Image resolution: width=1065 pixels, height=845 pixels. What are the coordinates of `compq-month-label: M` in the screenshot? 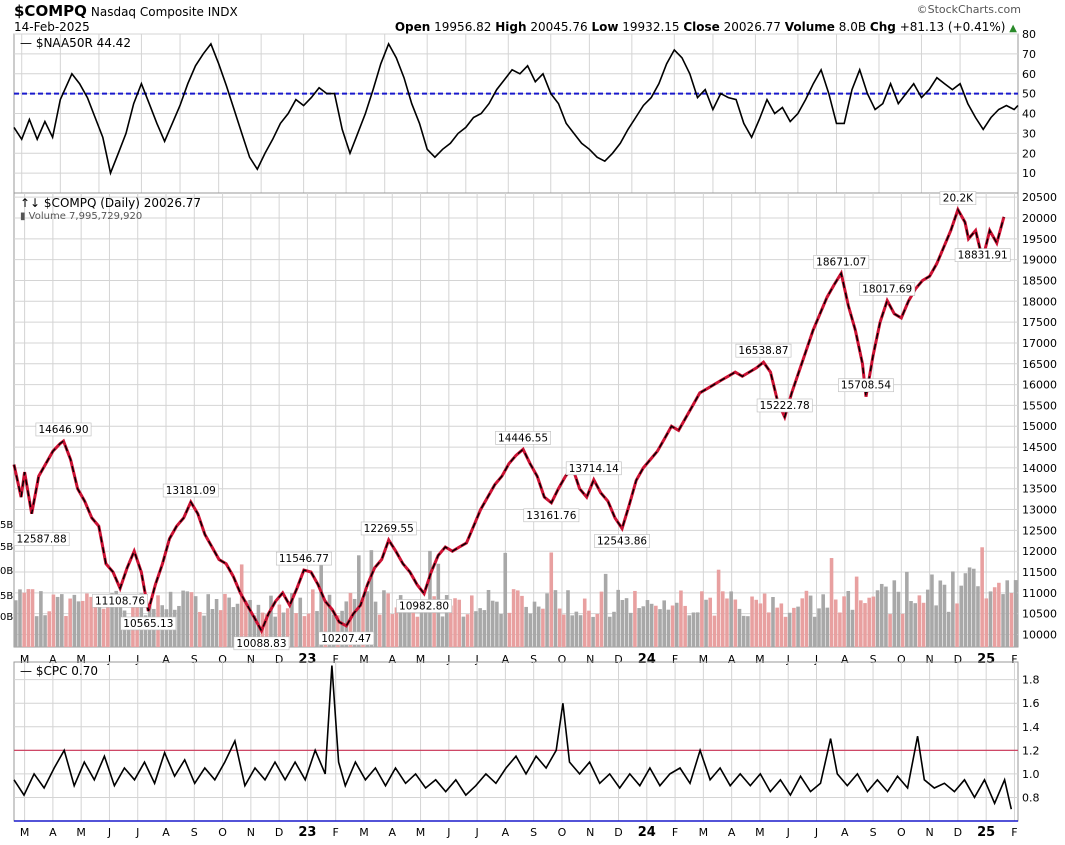 It's located at (421, 659).